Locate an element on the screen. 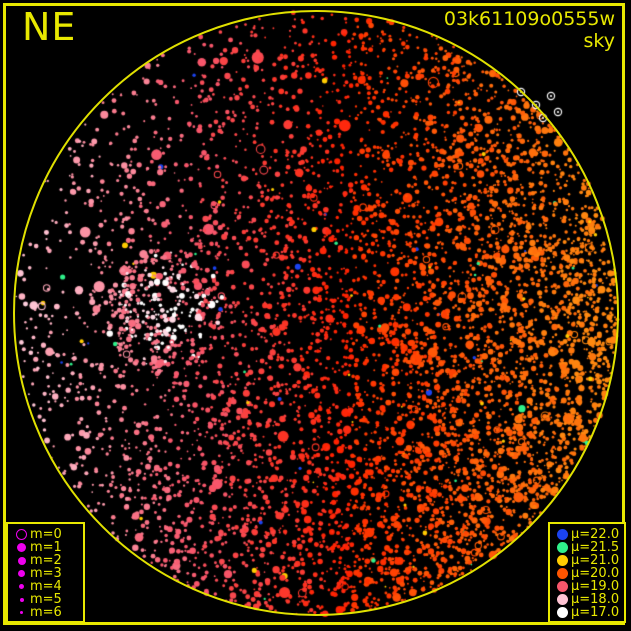 This screenshot has height=631, width=631. legend-item: m=2 is located at coordinates (46, 560).